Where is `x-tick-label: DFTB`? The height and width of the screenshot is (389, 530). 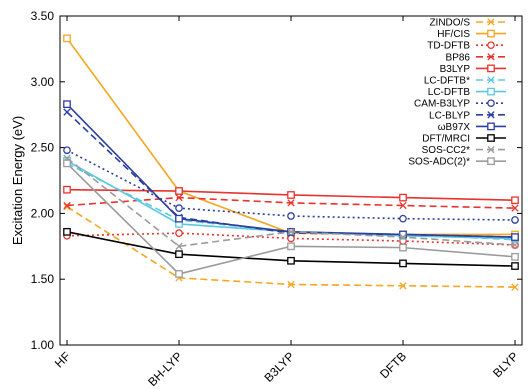
x-tick-label: DFTB is located at coordinates (393, 365).